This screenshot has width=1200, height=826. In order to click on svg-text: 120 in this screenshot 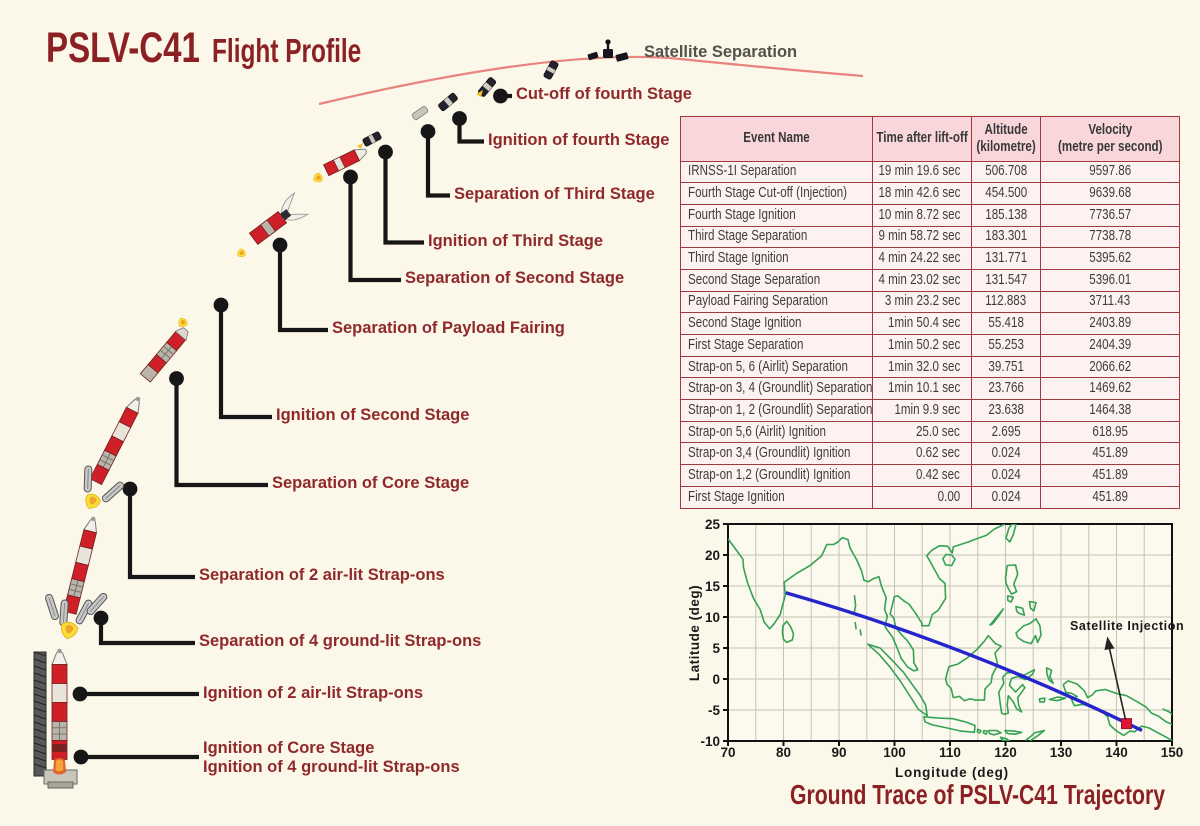, I will do `click(1005, 752)`.